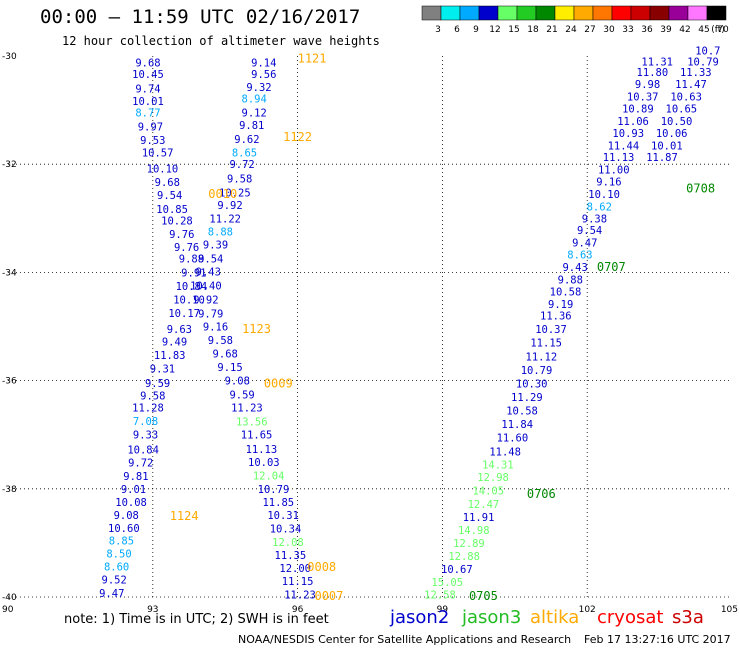 This screenshot has height=650, width=740. What do you see at coordinates (8, 610) in the screenshot?
I see `x-tick-label: 90` at bounding box center [8, 610].